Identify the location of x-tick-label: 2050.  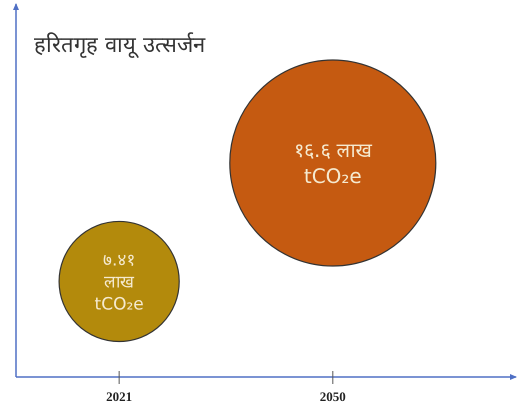
(333, 396).